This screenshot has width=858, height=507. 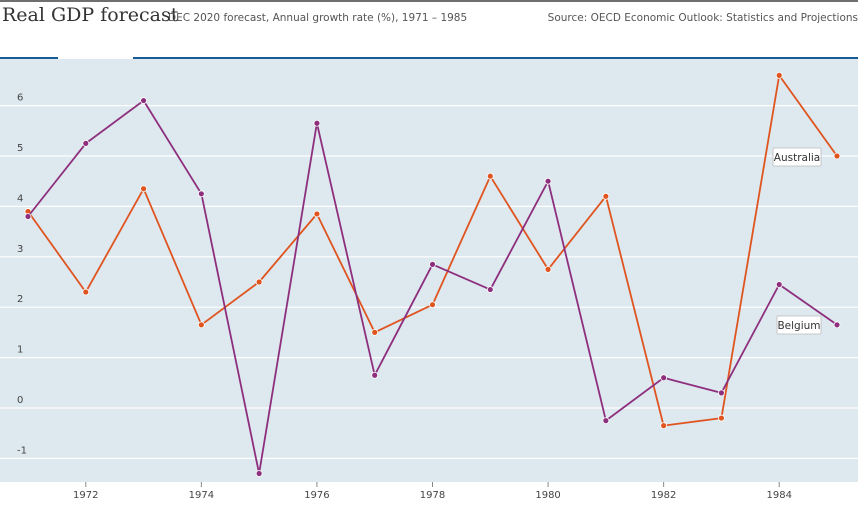 I want to click on x-tick-label: 1976, so click(x=316, y=495).